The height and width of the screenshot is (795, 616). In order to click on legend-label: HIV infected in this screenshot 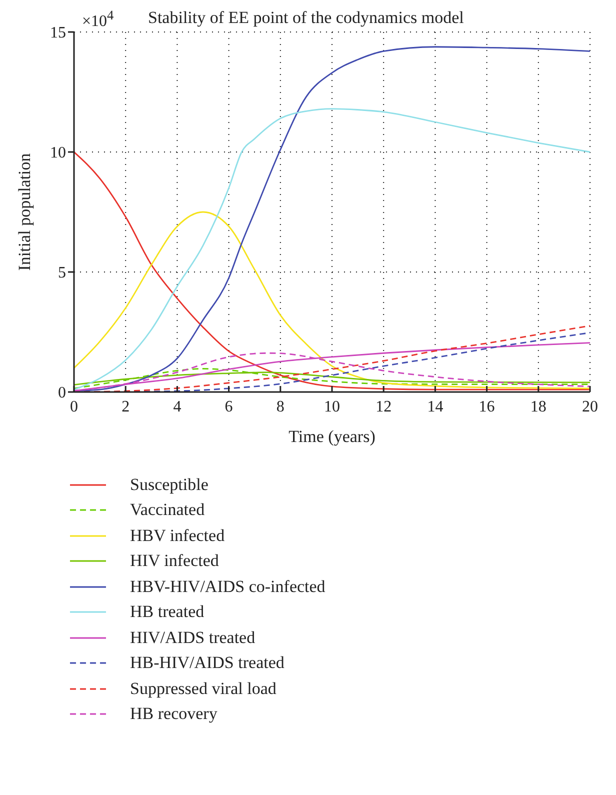, I will do `click(174, 561)`.